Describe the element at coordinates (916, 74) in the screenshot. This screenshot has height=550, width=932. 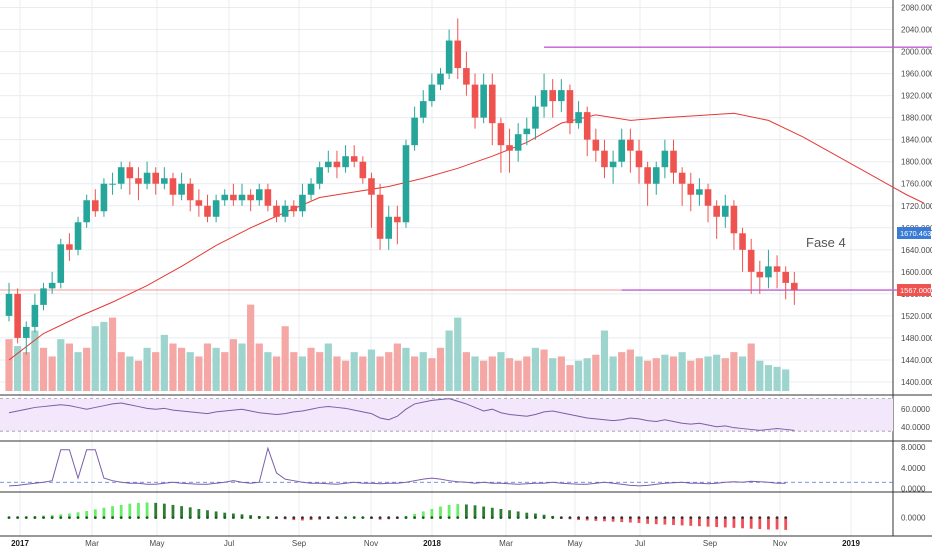
I see `price-axis-tick-label: 1960.000` at that location.